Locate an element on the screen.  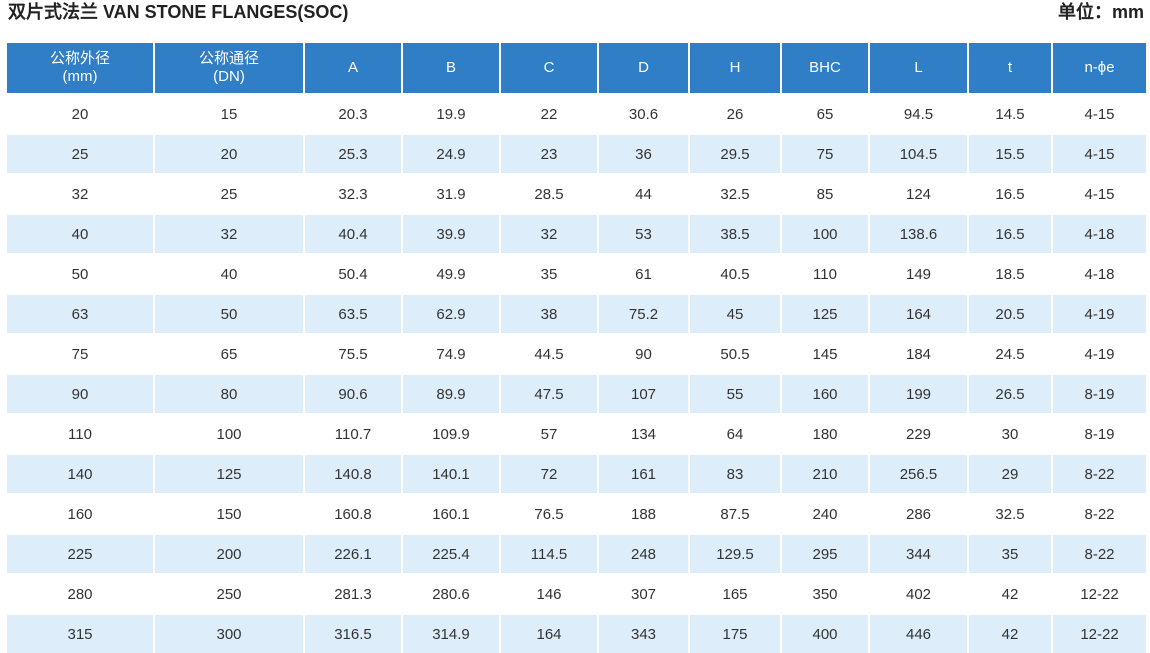
column-header: t is located at coordinates (1011, 68).